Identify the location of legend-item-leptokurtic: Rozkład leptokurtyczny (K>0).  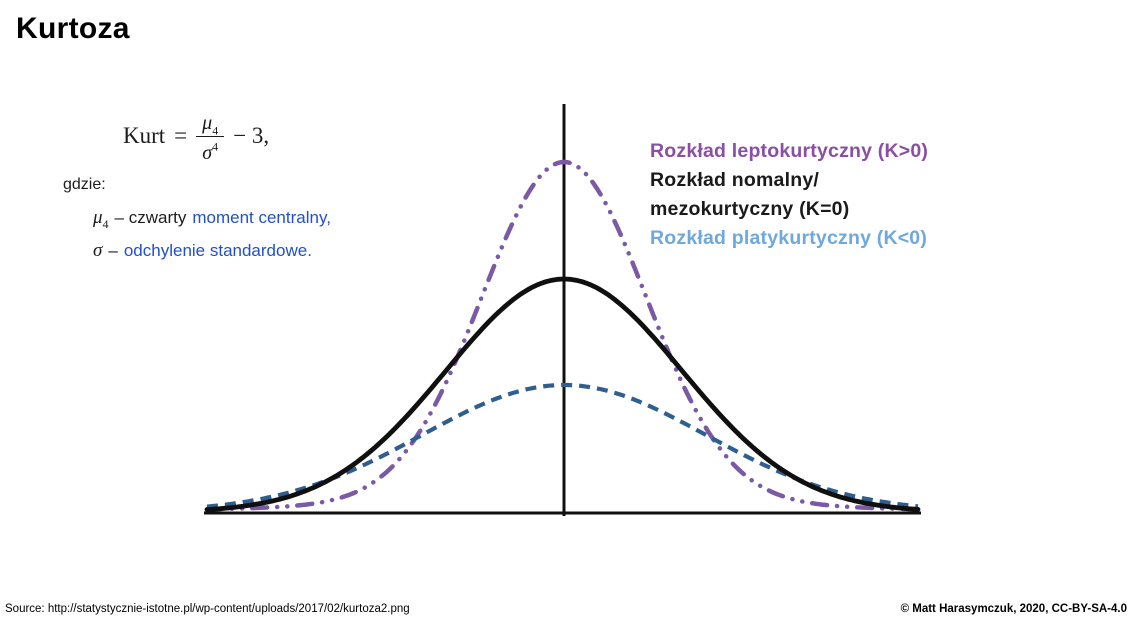
(789, 151).